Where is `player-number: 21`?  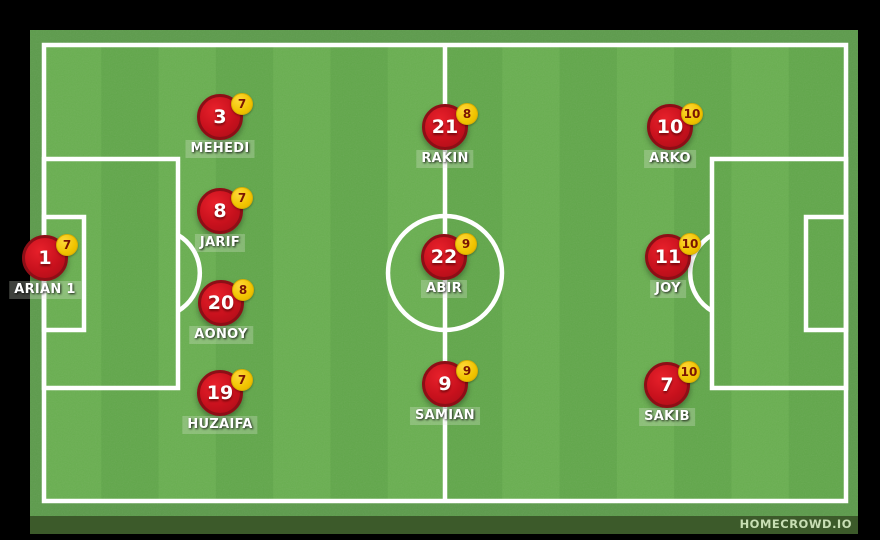
player-number: 21 is located at coordinates (445, 127).